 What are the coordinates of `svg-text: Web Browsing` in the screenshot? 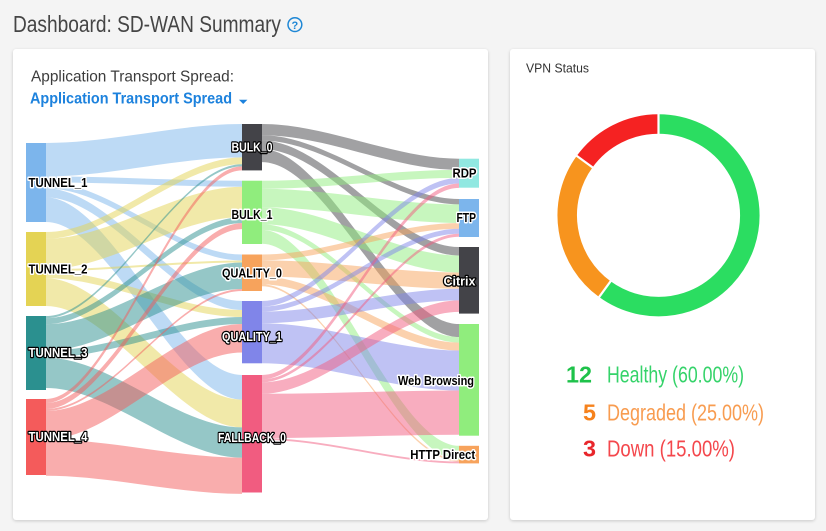 It's located at (436, 380).